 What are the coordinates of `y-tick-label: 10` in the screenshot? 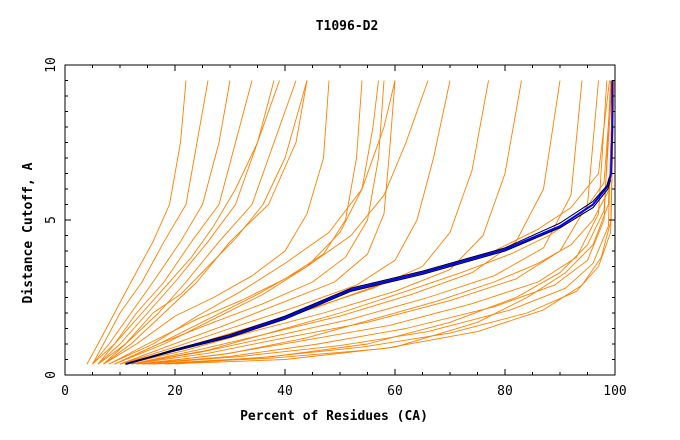 It's located at (51, 65).